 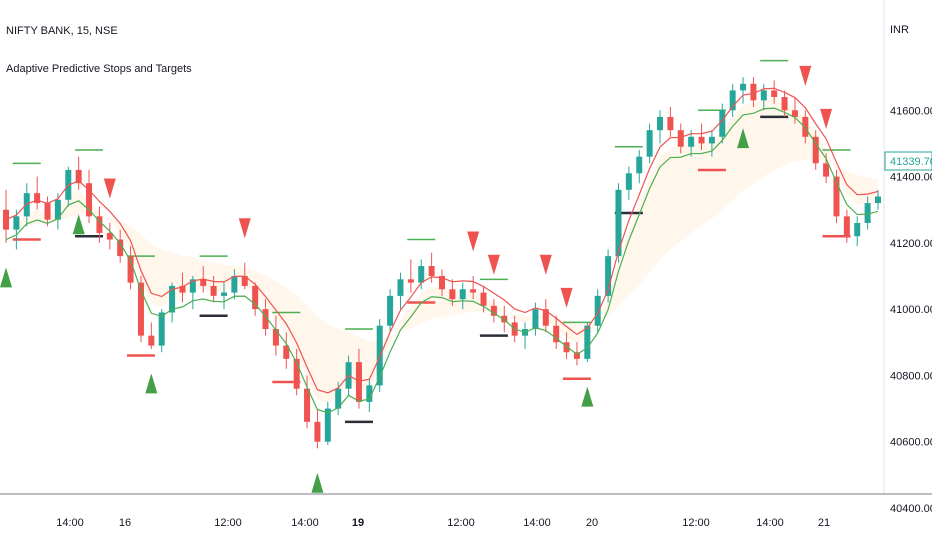 What do you see at coordinates (824, 523) in the screenshot?
I see `time-tick-label: 21` at bounding box center [824, 523].